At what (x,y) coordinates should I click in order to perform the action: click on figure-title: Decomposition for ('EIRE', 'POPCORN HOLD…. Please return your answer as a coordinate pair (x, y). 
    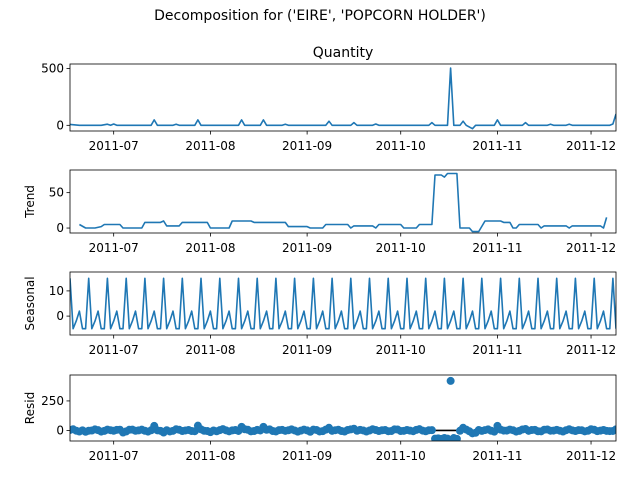
    Looking at the image, I should click on (320, 16).